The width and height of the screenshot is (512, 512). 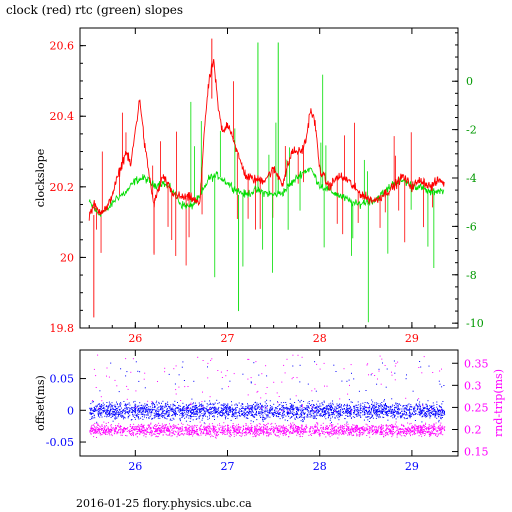 I want to click on top-right-tick-label: -6, so click(x=471, y=226).